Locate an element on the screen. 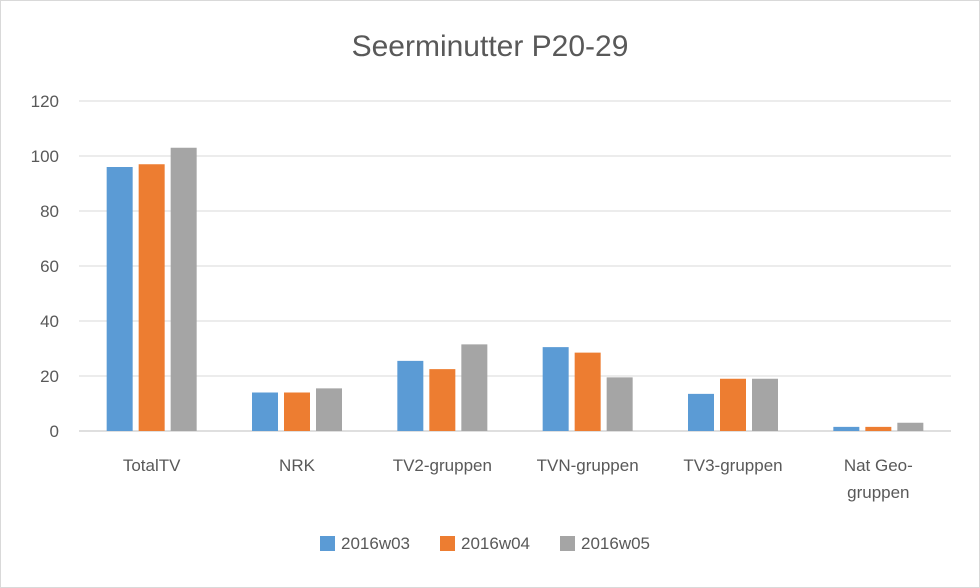 The width and height of the screenshot is (980, 588). legend-label: 2016w05 is located at coordinates (615, 543).